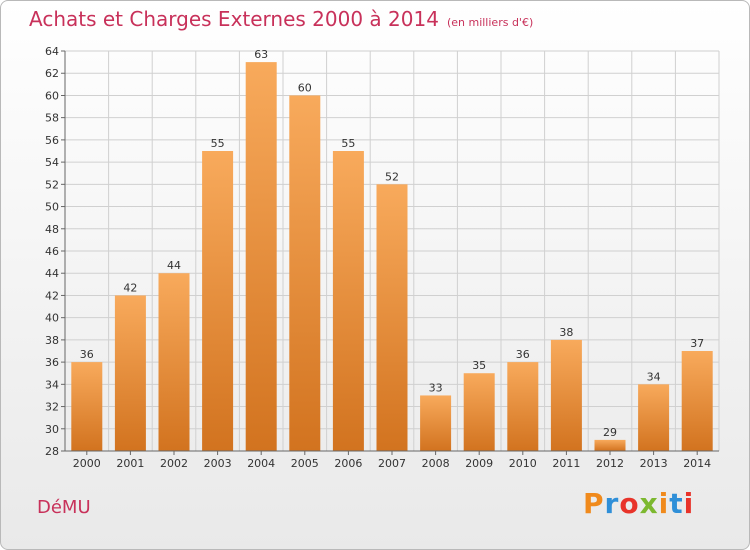 This screenshot has width=750, height=550. Describe the element at coordinates (174, 362) in the screenshot. I see `bar-2002` at that location.